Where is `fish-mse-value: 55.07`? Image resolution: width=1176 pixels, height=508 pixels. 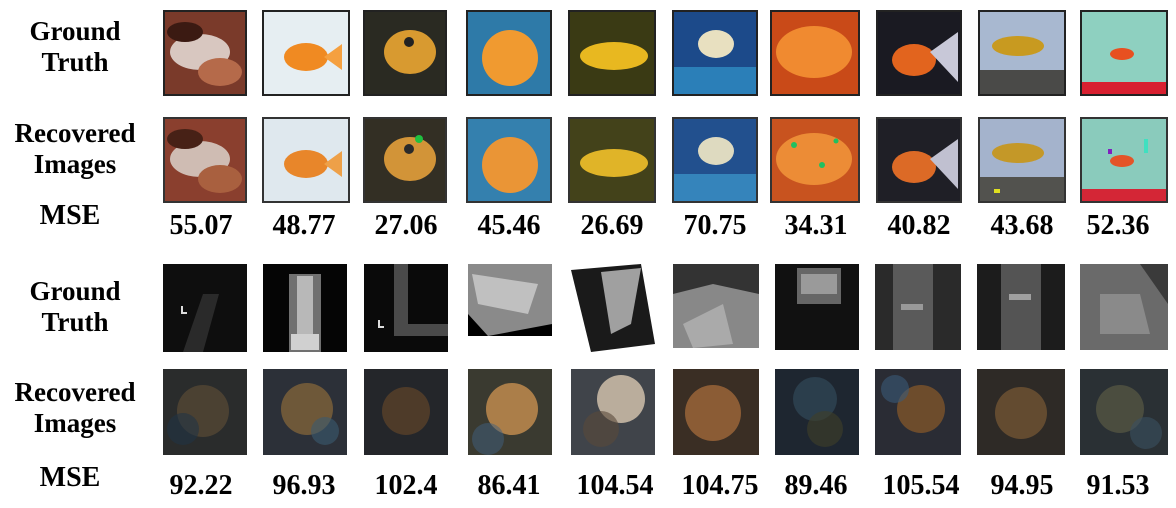 fish-mse-value: 55.07 is located at coordinates (201, 226).